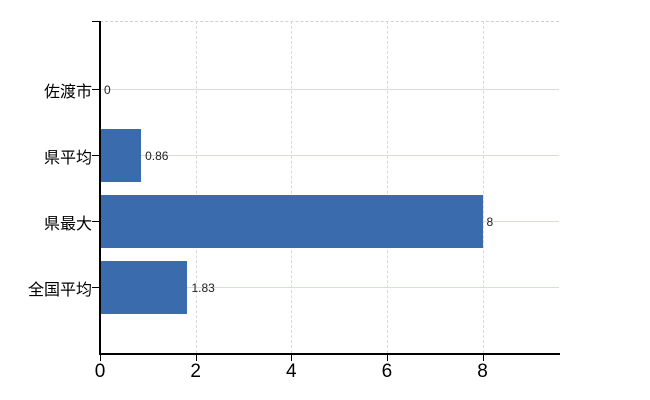 The width and height of the screenshot is (650, 400). What do you see at coordinates (67, 158) in the screenshot?
I see `category-label: 県平均` at bounding box center [67, 158].